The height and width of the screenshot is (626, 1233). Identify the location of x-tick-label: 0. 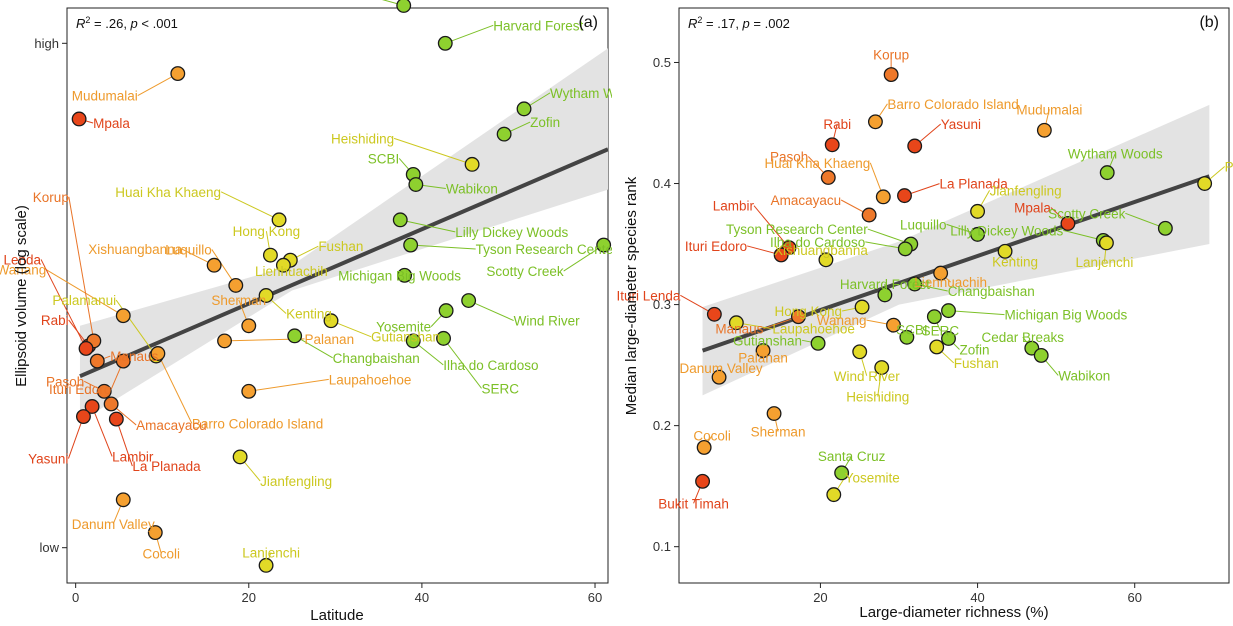
(75, 597).